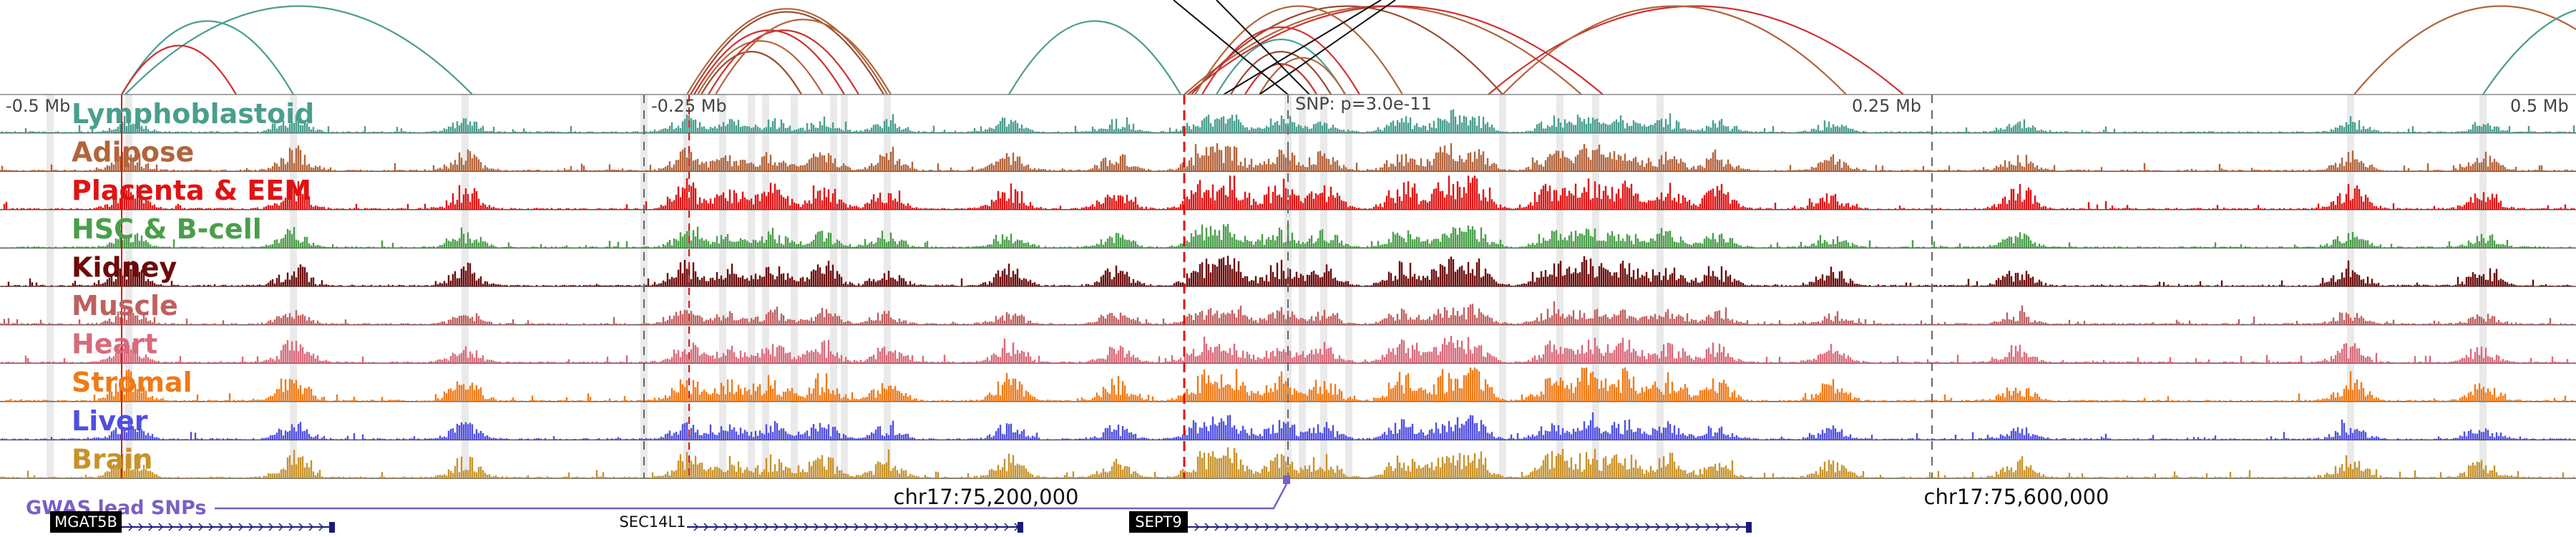 The width and height of the screenshot is (2576, 537). What do you see at coordinates (38, 106) in the screenshot?
I see `axis-label-minus-0.5mb: -0.5 Mb` at bounding box center [38, 106].